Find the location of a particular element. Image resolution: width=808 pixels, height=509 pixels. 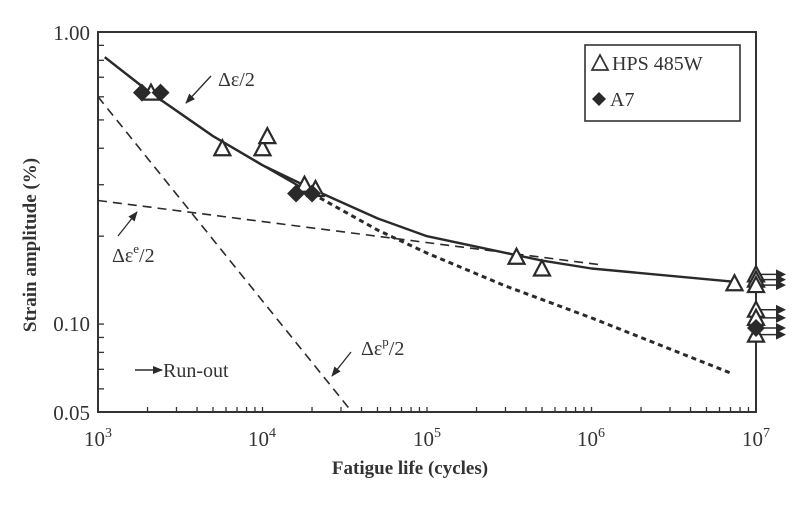

annotation-total-strain: Δε/2 is located at coordinates (220, 86).